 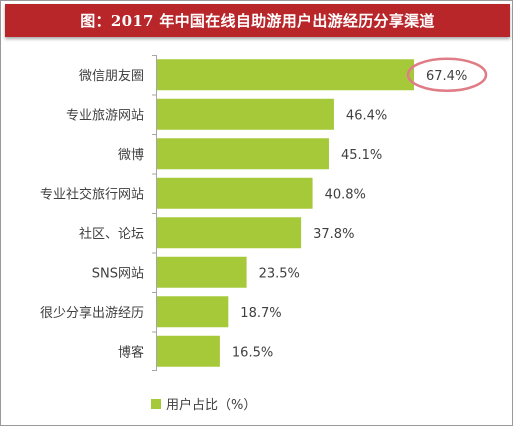 I want to click on legend-label: 用户占比（%）, so click(x=211, y=405).